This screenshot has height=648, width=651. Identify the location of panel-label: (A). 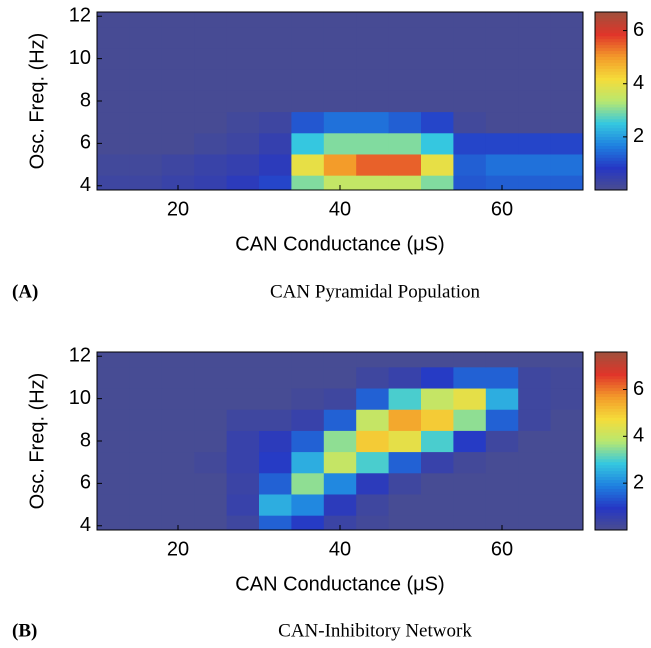
(25, 291).